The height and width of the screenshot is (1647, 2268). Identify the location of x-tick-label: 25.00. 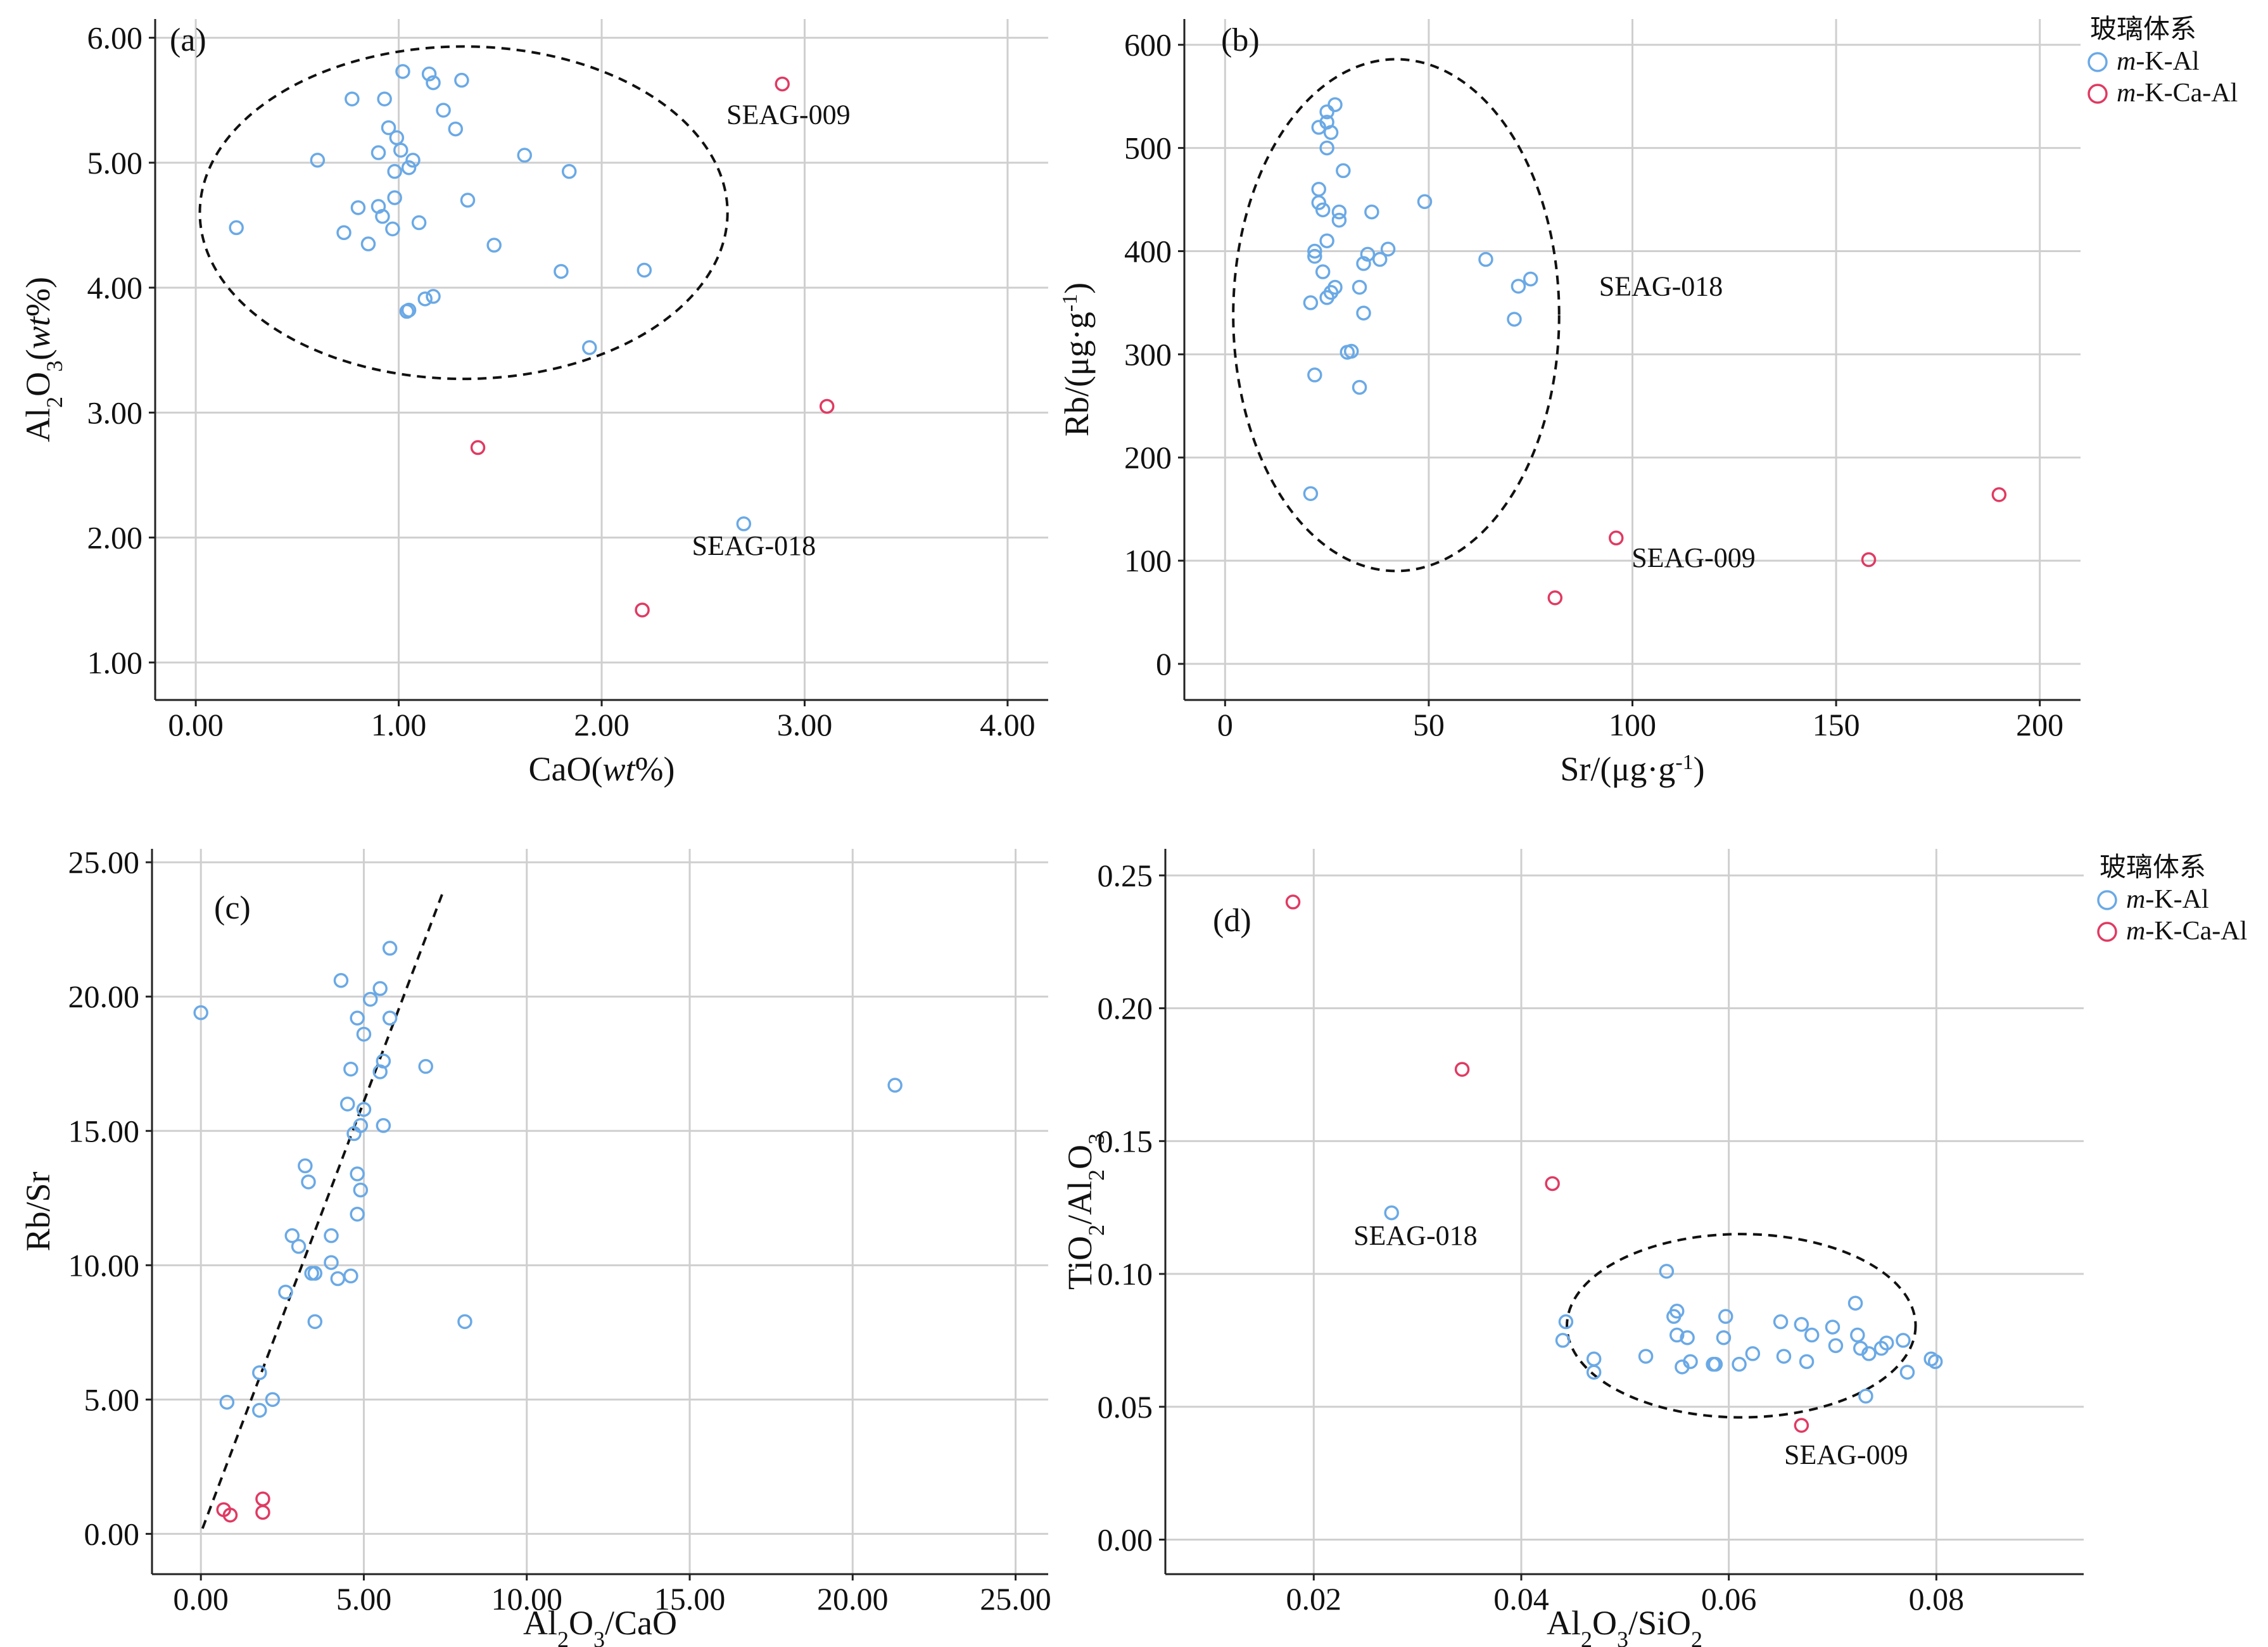
(1015, 1599).